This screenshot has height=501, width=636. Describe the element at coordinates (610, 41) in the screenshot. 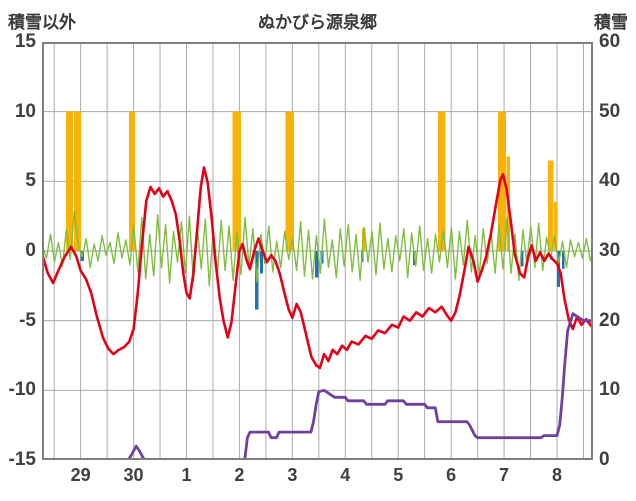

I see `right-axis-tick: 60` at that location.